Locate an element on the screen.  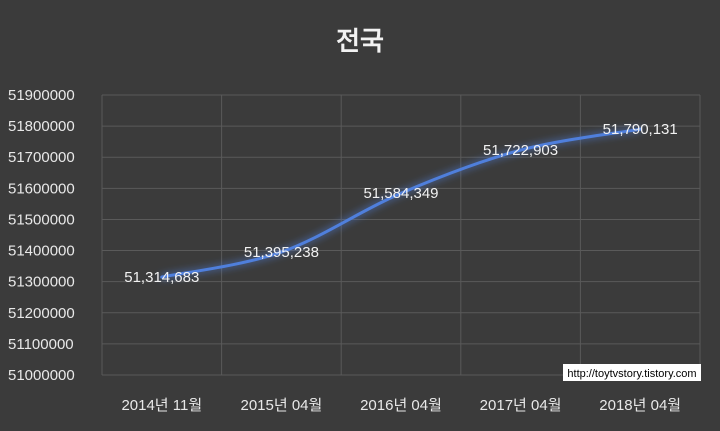
data-label: 51,395,238 is located at coordinates (281, 252).